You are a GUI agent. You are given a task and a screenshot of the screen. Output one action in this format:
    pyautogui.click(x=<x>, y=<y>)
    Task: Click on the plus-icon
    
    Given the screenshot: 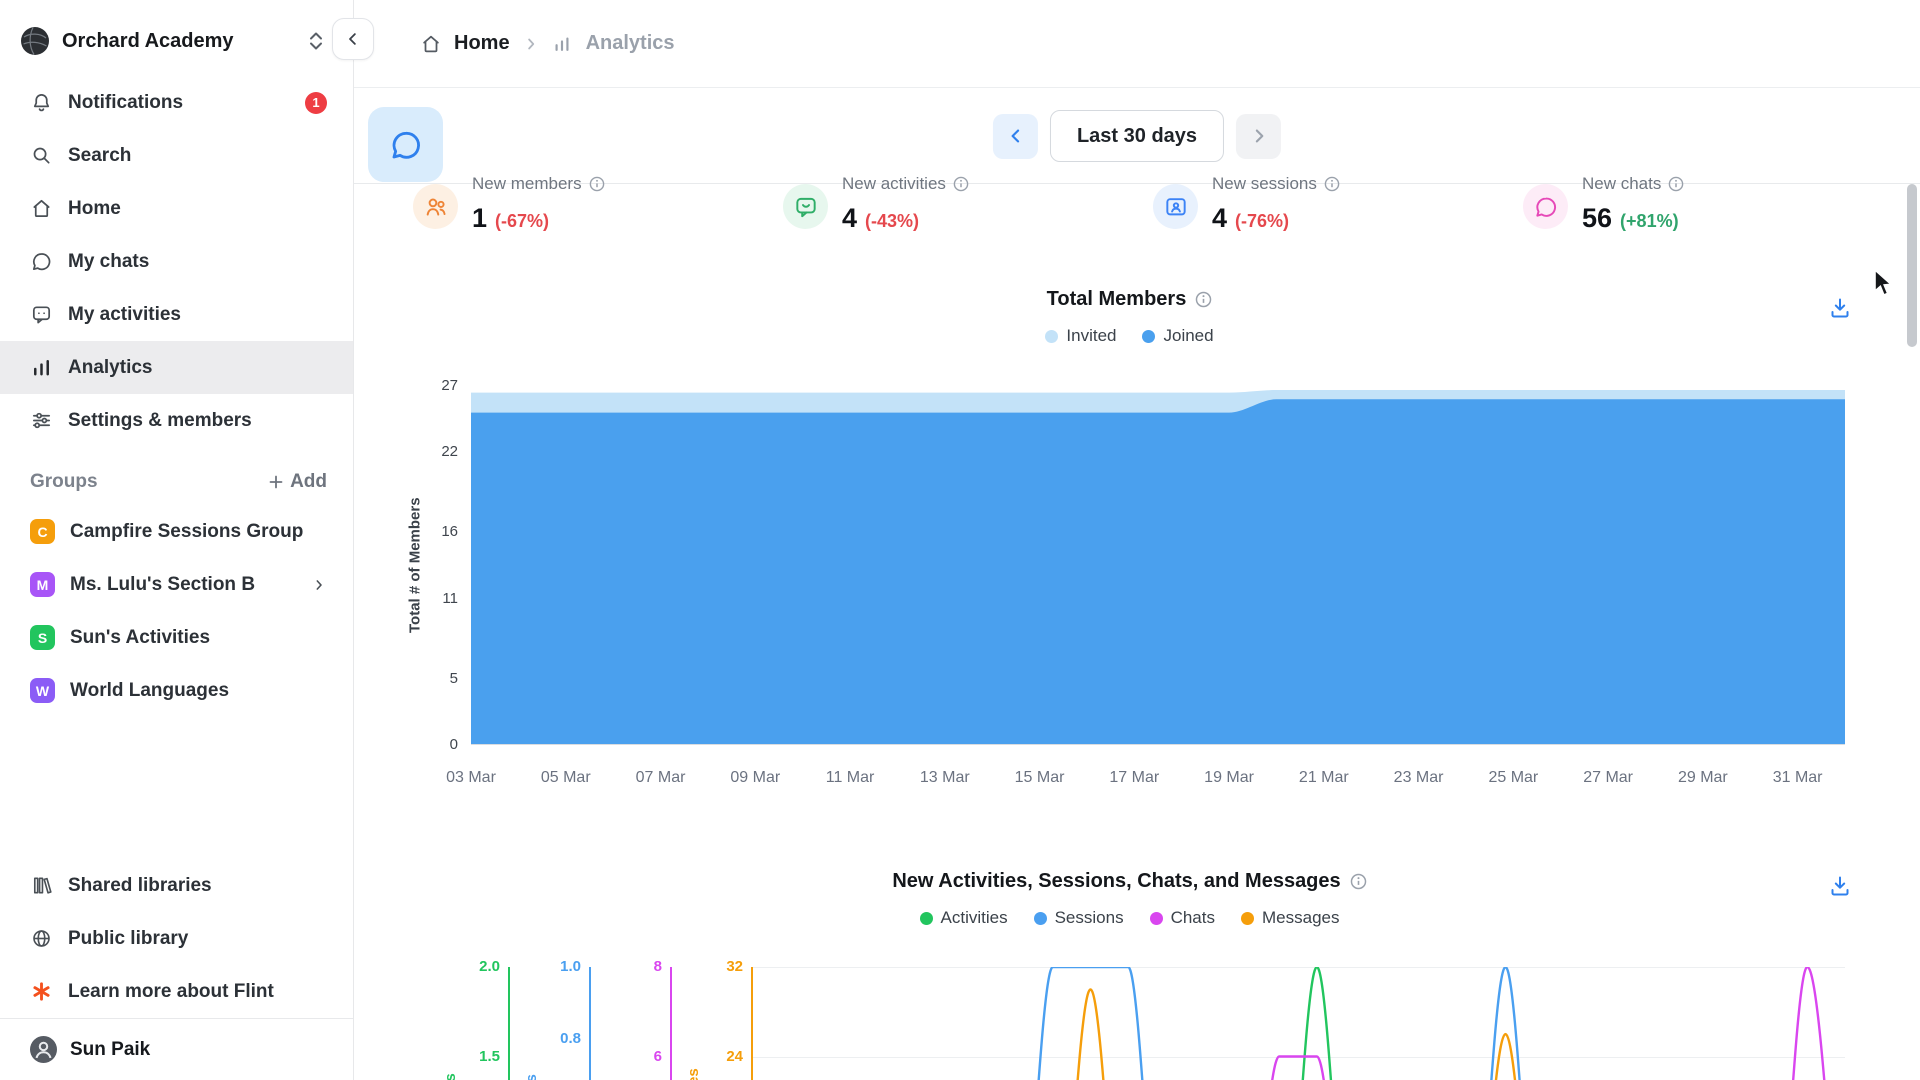 What is the action you would take?
    pyautogui.click(x=276, y=482)
    